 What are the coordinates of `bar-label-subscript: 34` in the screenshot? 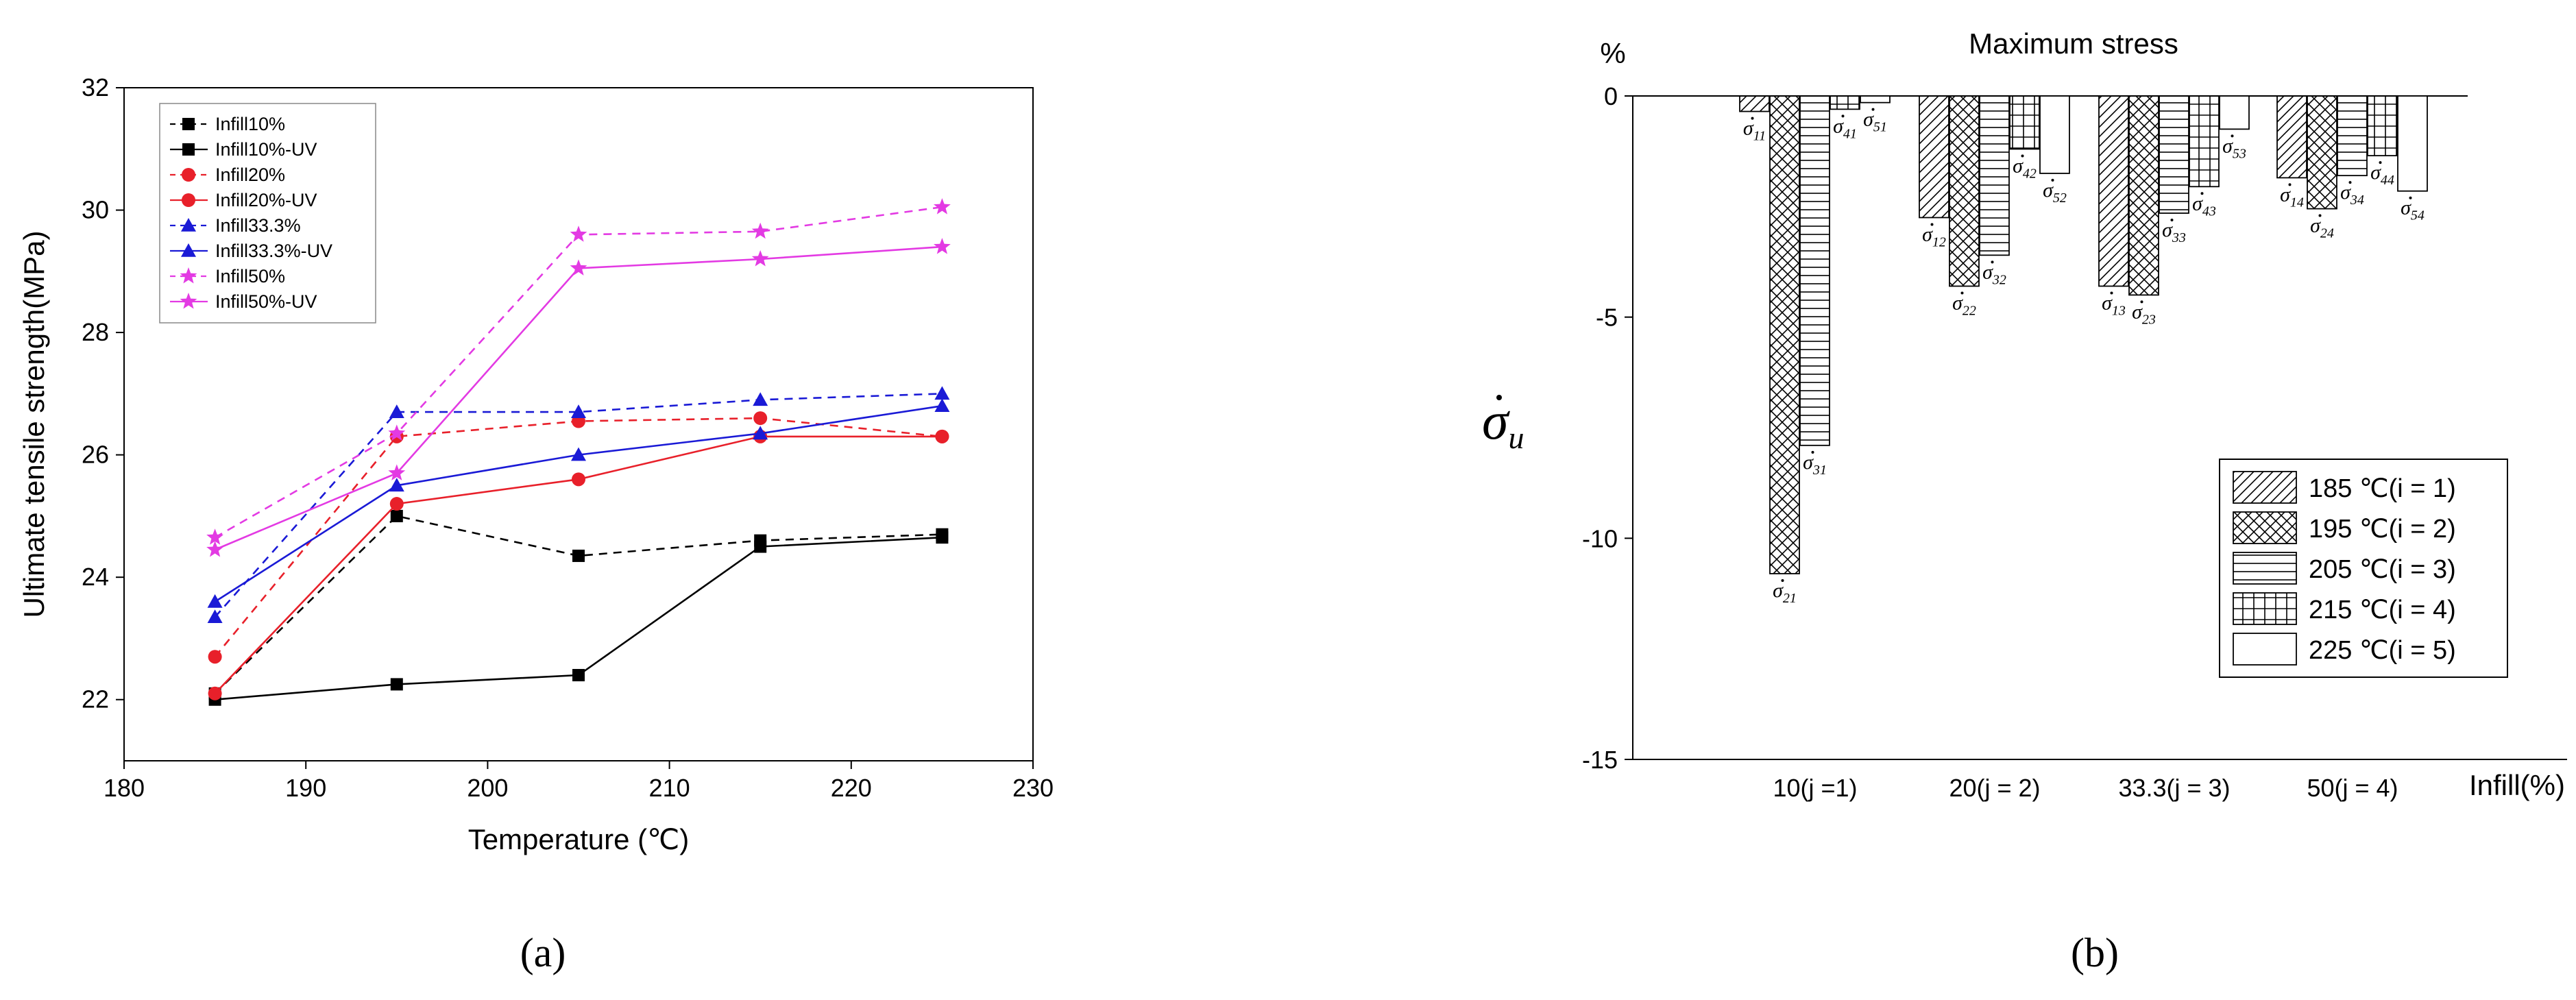 It's located at (2357, 201).